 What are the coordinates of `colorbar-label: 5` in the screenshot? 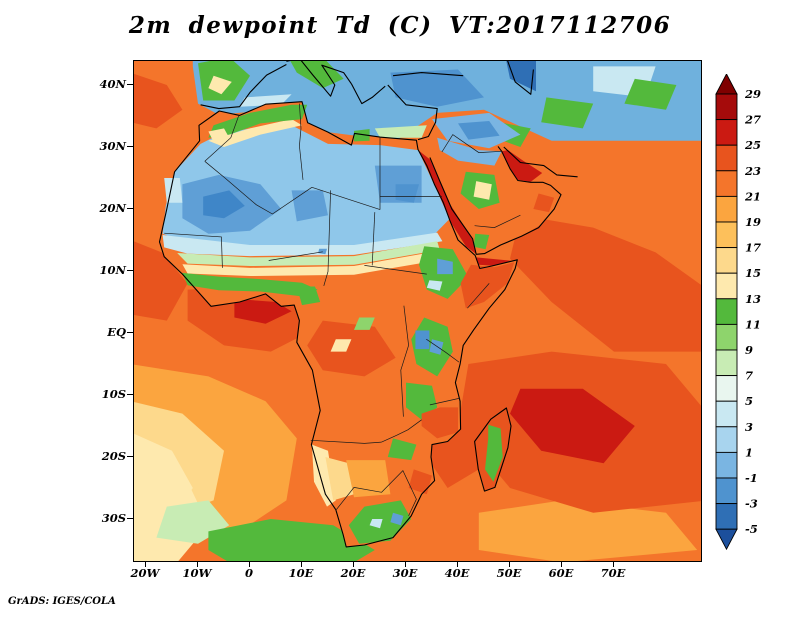 It's located at (749, 401).